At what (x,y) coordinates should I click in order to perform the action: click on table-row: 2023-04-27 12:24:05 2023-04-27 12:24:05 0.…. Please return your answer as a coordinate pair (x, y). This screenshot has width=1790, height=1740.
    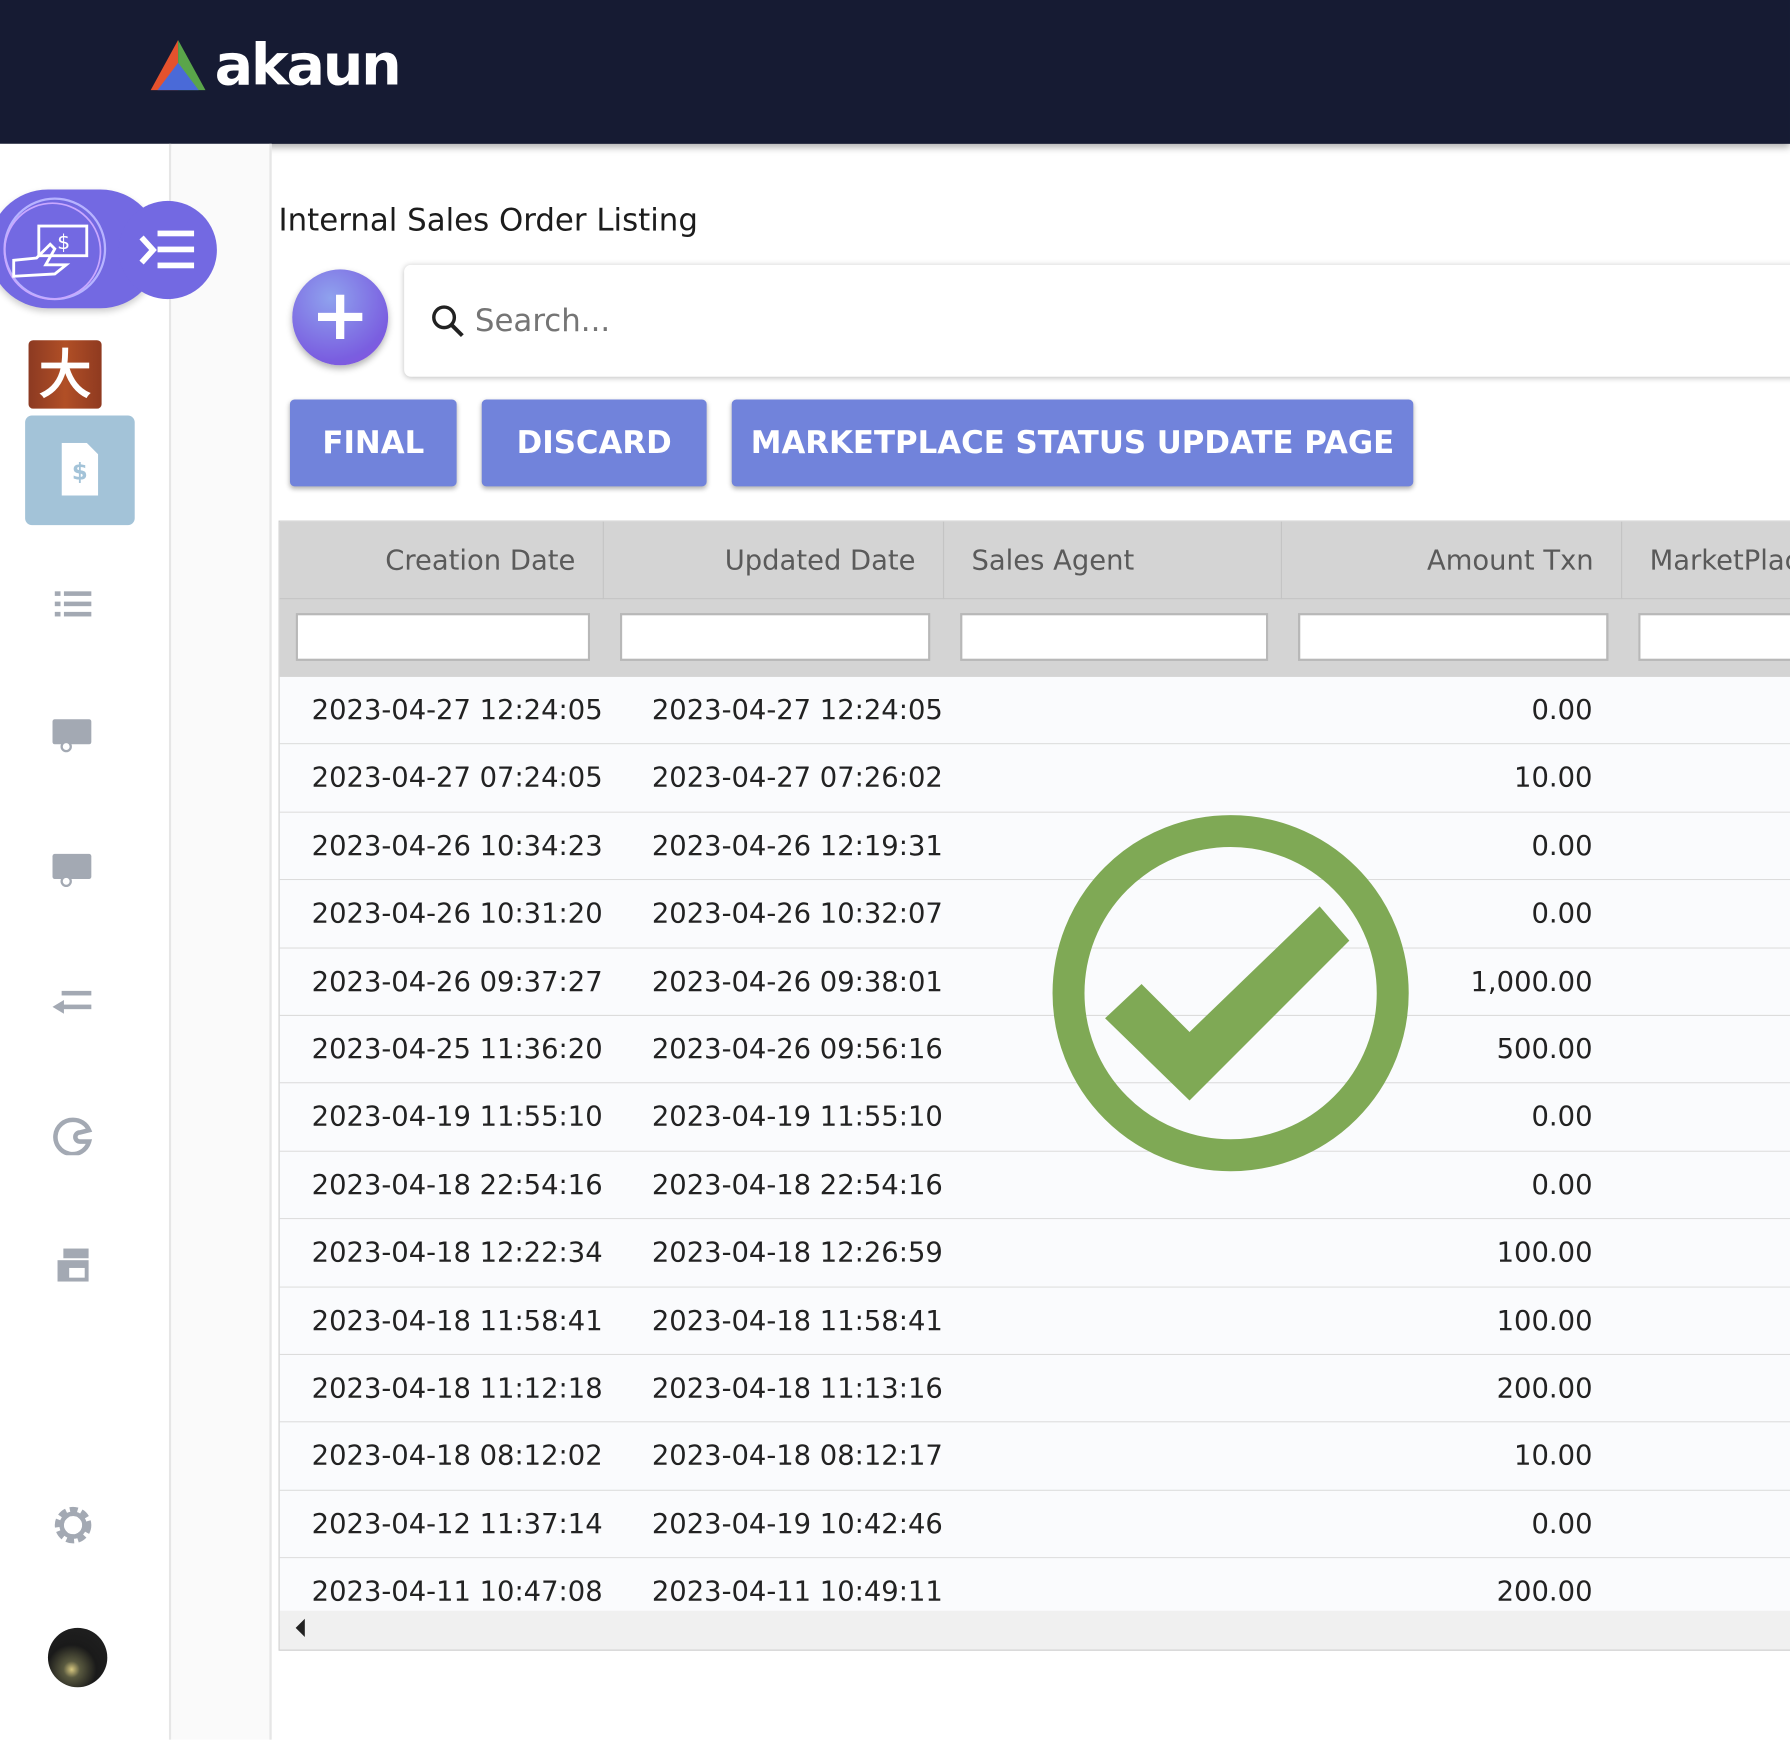
    Looking at the image, I should click on (1034, 710).